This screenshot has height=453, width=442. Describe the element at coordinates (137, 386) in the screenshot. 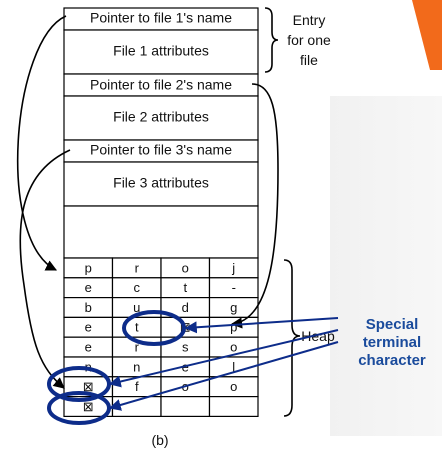

I see `heap-char: f` at that location.